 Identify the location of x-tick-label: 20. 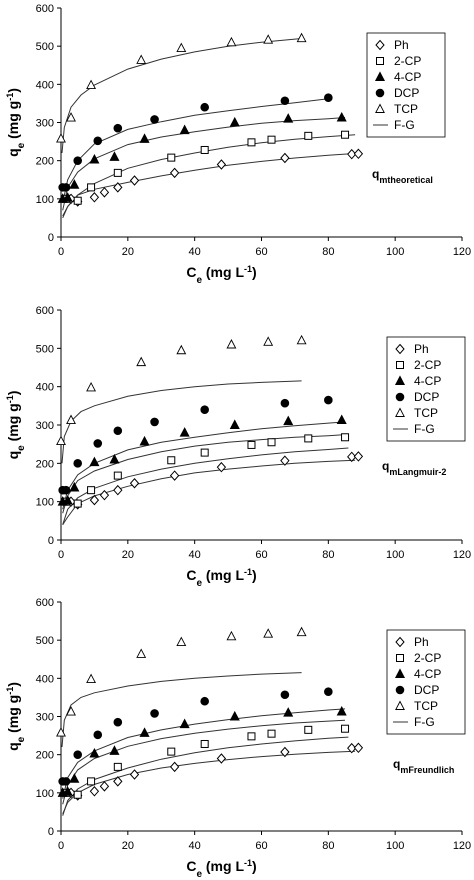
(128, 555).